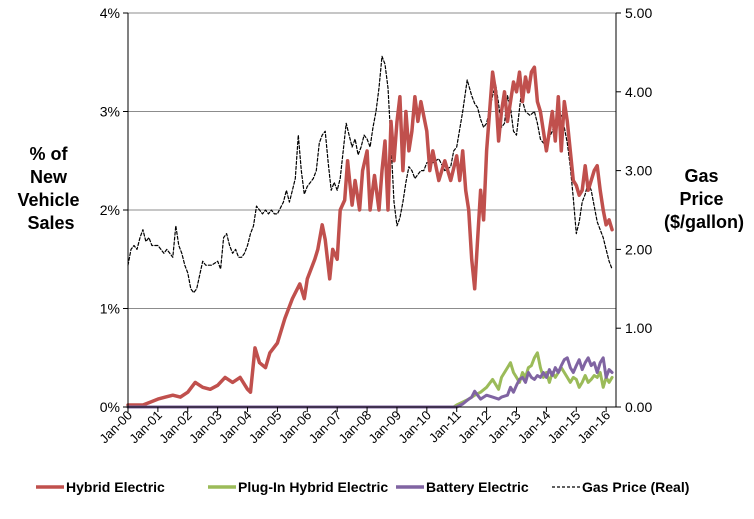  What do you see at coordinates (635, 487) in the screenshot?
I see `legend-label-gas: Gas Price (Real)` at bounding box center [635, 487].